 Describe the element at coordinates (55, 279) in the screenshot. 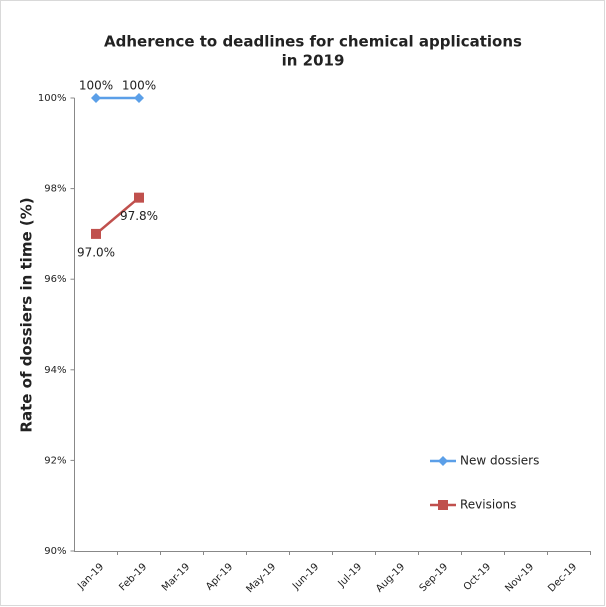

I see `y-tick-label: 96%` at that location.